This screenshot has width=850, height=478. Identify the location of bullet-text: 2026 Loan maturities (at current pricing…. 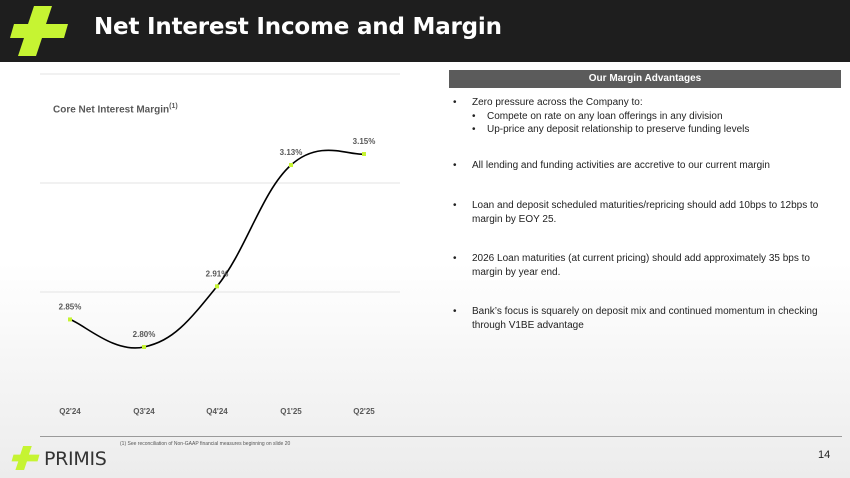
(641, 265).